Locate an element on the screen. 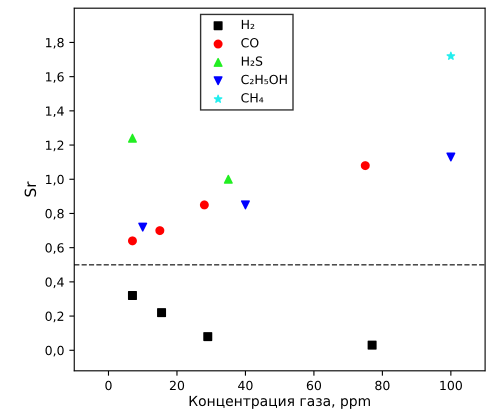 The width and height of the screenshot is (495, 412). legend-label: H₂S is located at coordinates (252, 61).